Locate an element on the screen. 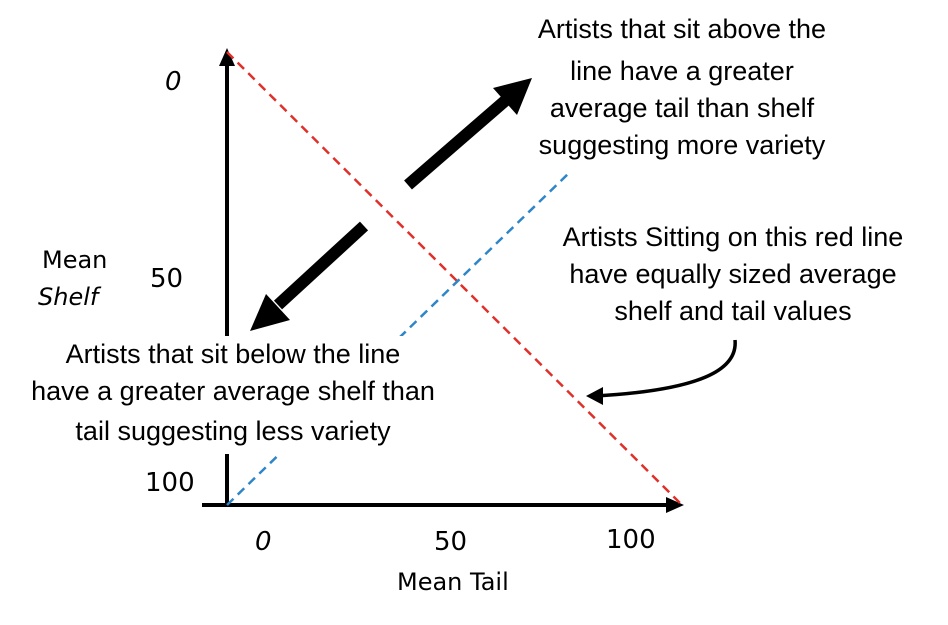 The image size is (948, 625). x-tick-100: 100 is located at coordinates (631, 540).